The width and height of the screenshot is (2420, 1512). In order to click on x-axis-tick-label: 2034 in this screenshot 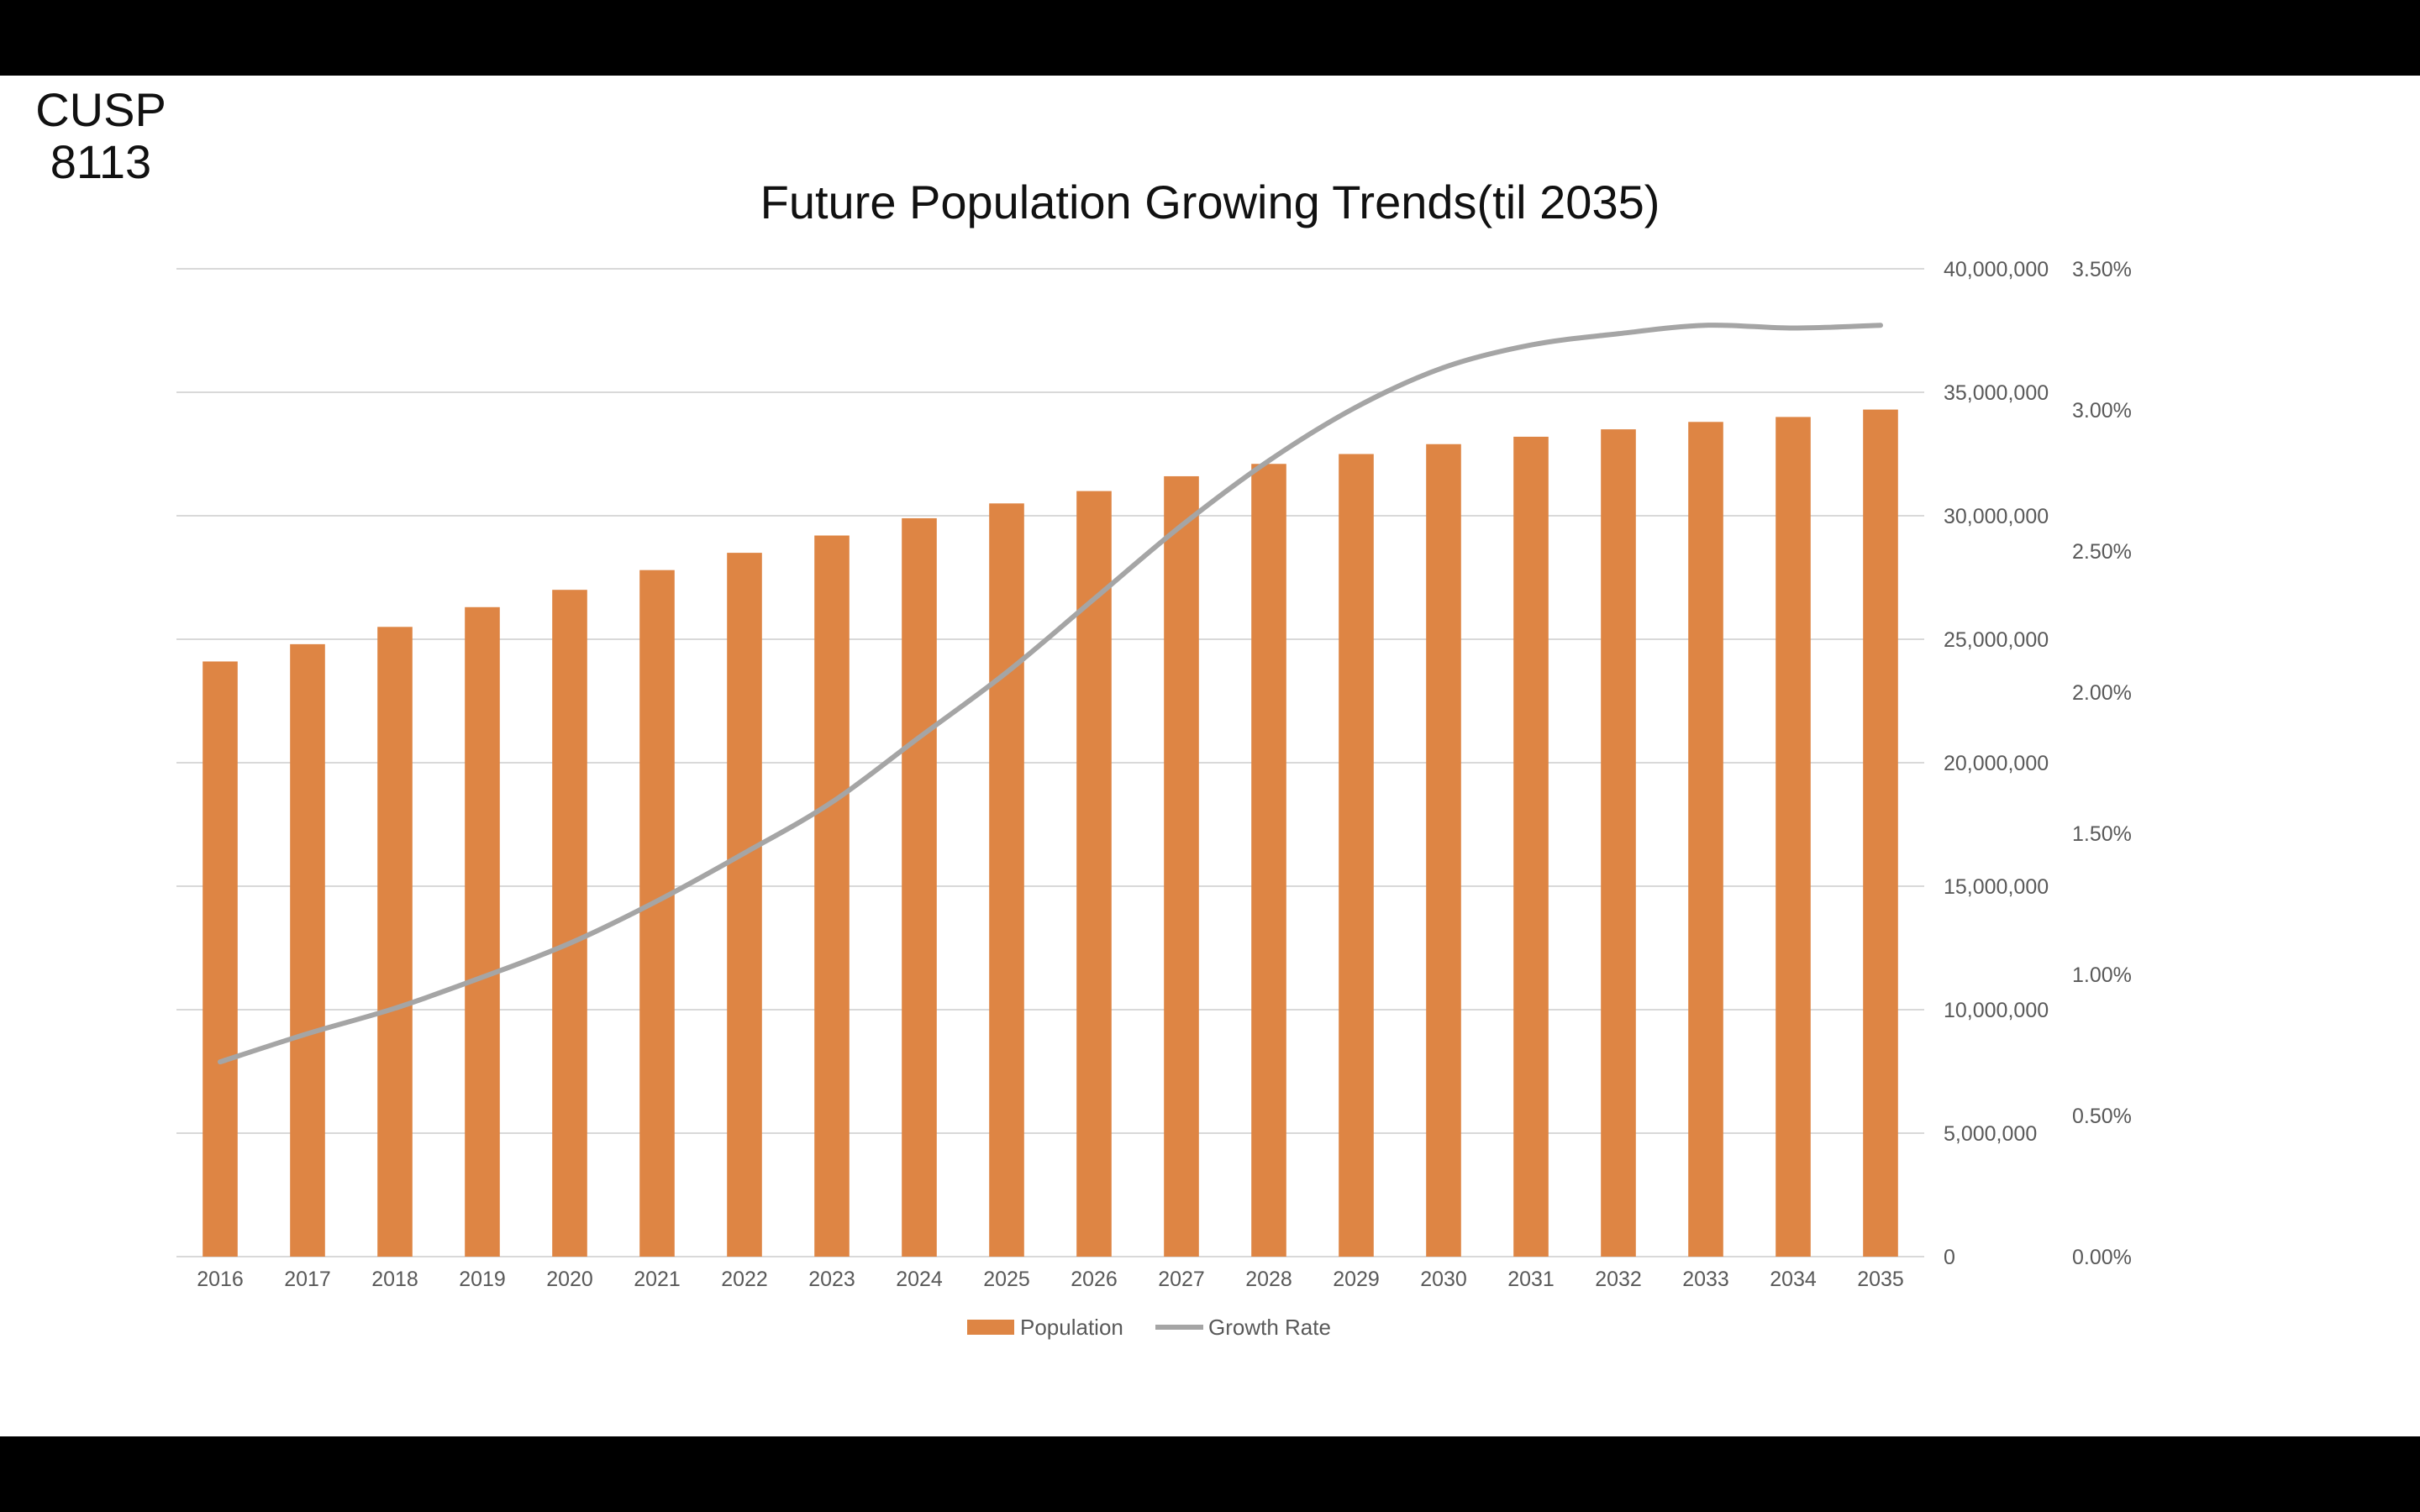, I will do `click(1794, 1279)`.